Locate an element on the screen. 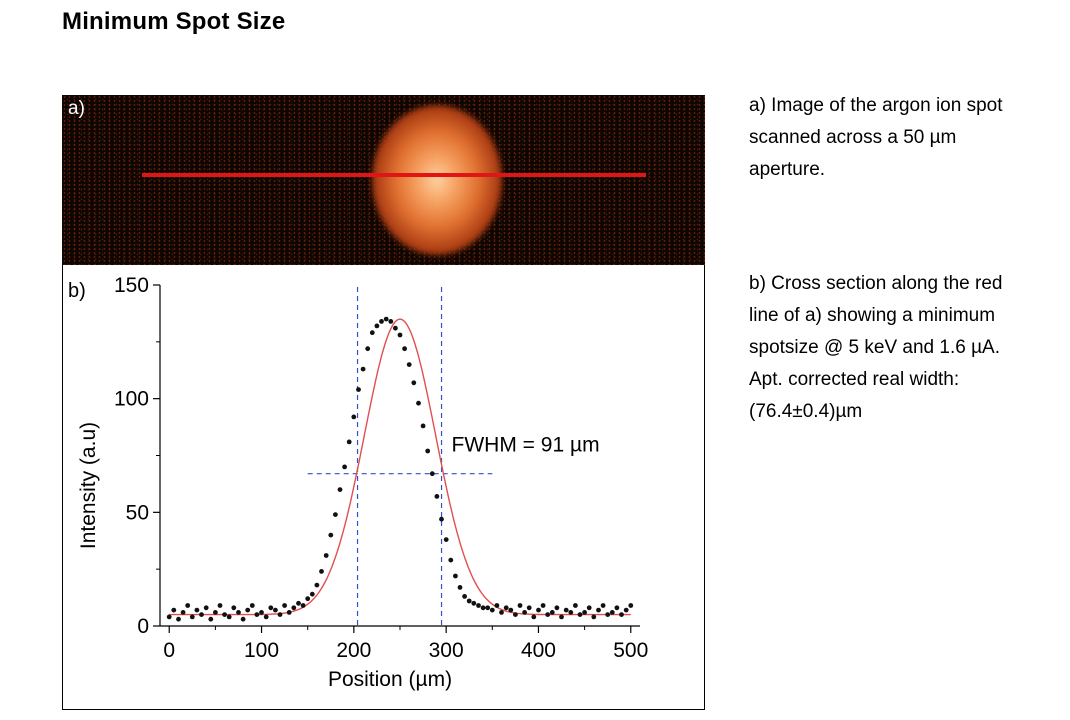 Image resolution: width=1070 pixels, height=720 pixels. caption-a-line: scanned across a 50 µm is located at coordinates (853, 137).